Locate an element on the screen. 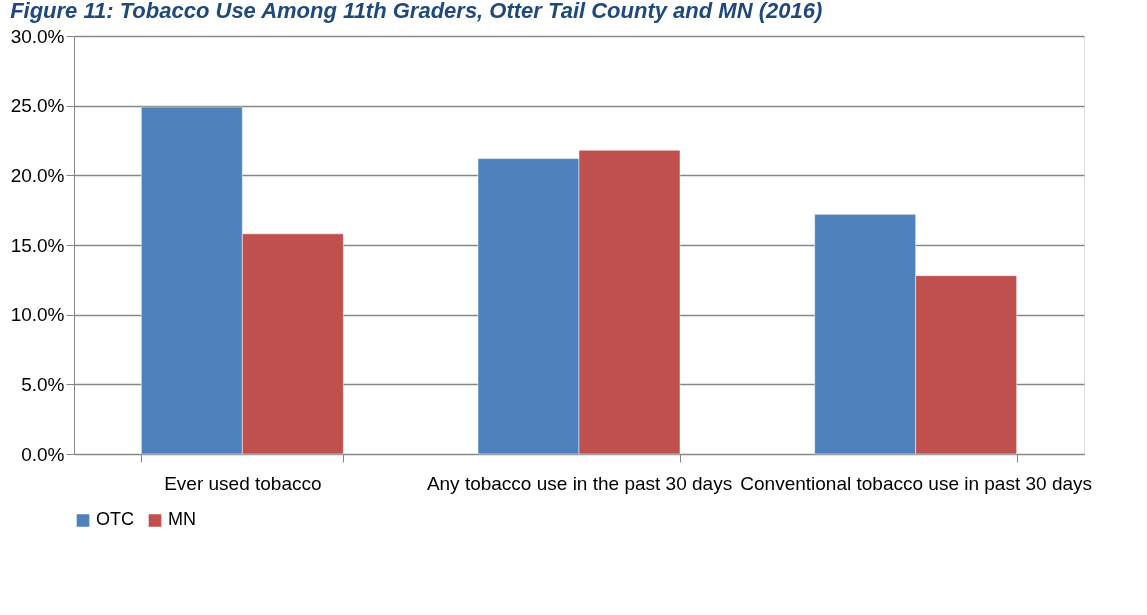  chart-title: Figure 11: Tobacco Use Among 11th Graders, Otter Tail County and MN (2016) is located at coordinates (416, 11).